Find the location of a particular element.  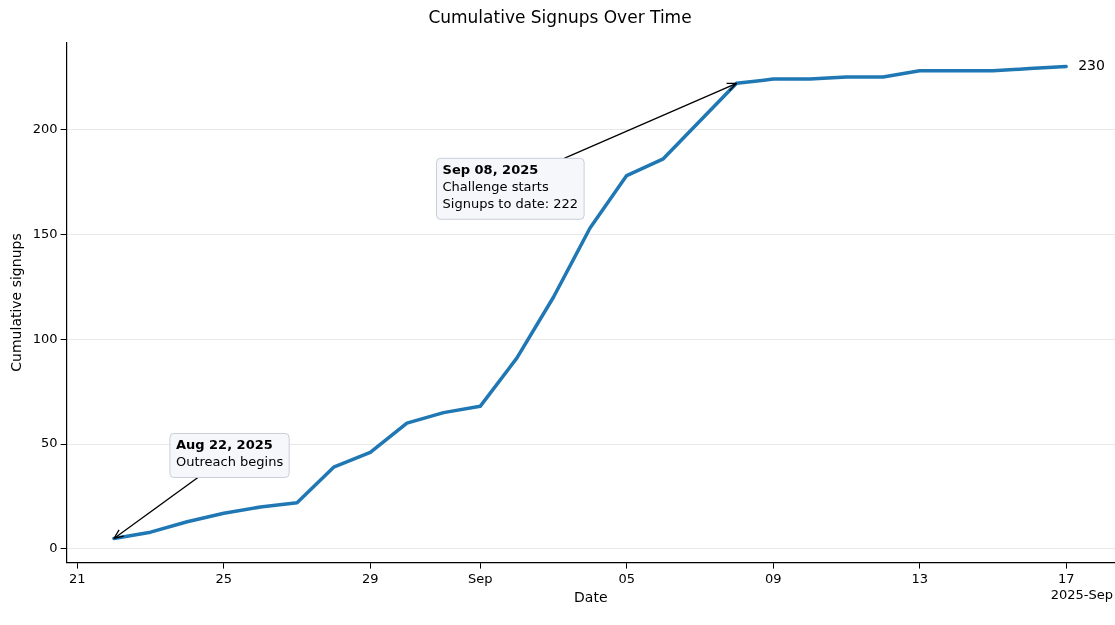

annotation: Aug 22, 2025 Outreach begins is located at coordinates (229, 453).